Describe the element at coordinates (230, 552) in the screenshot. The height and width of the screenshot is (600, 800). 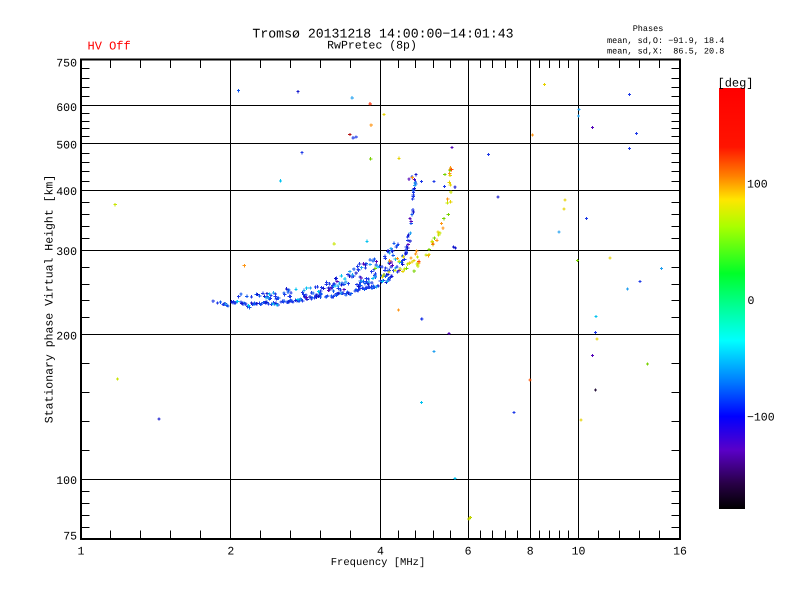
I see `svg-text: 2` at that location.